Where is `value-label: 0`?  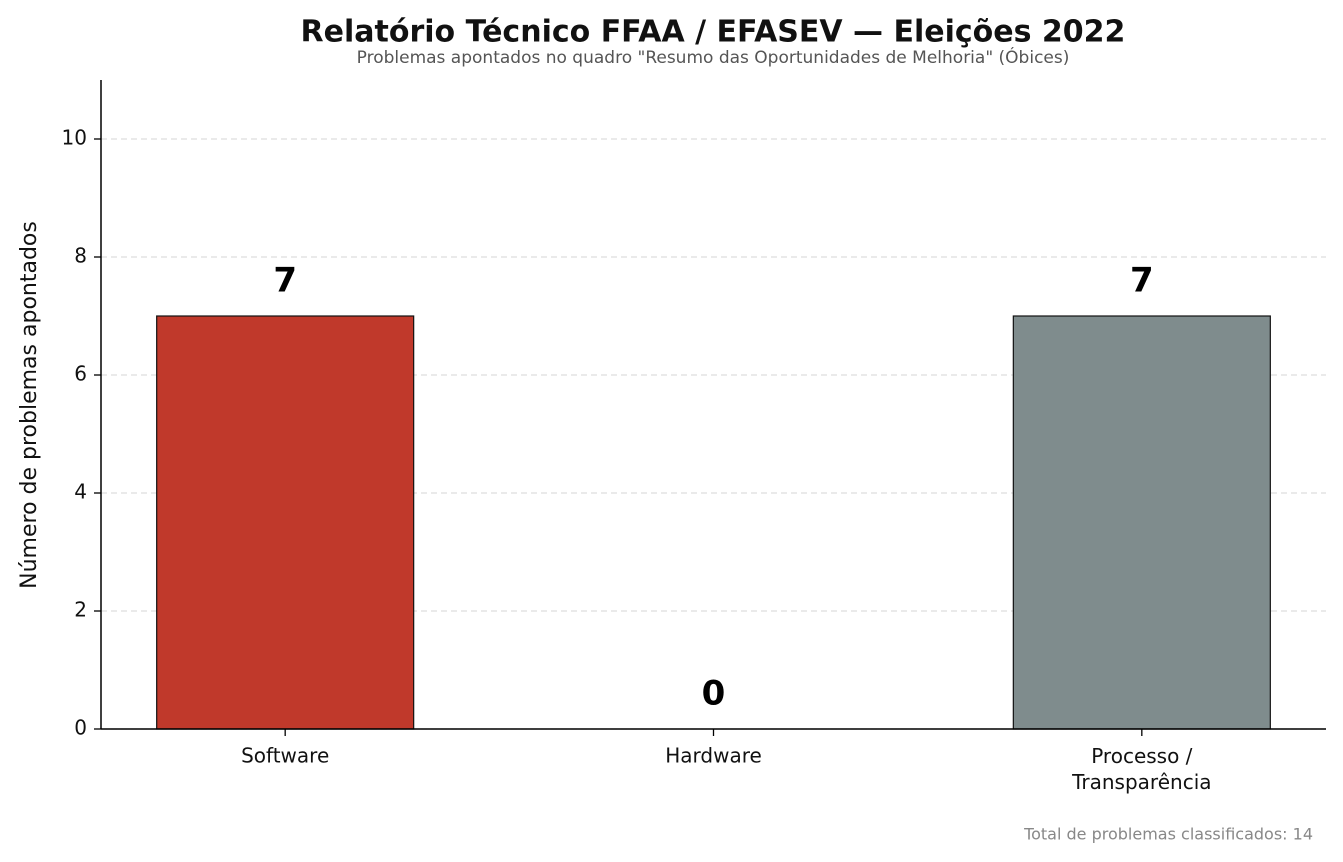
value-label: 0 is located at coordinates (714, 694).